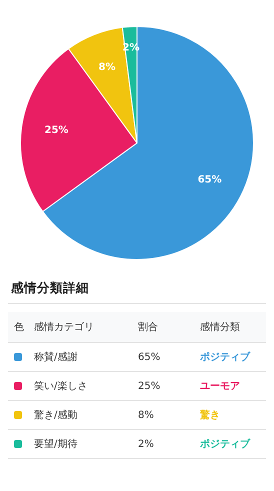 The width and height of the screenshot is (274, 491). What do you see at coordinates (146, 444) in the screenshot?
I see `text: 2%` at bounding box center [146, 444].